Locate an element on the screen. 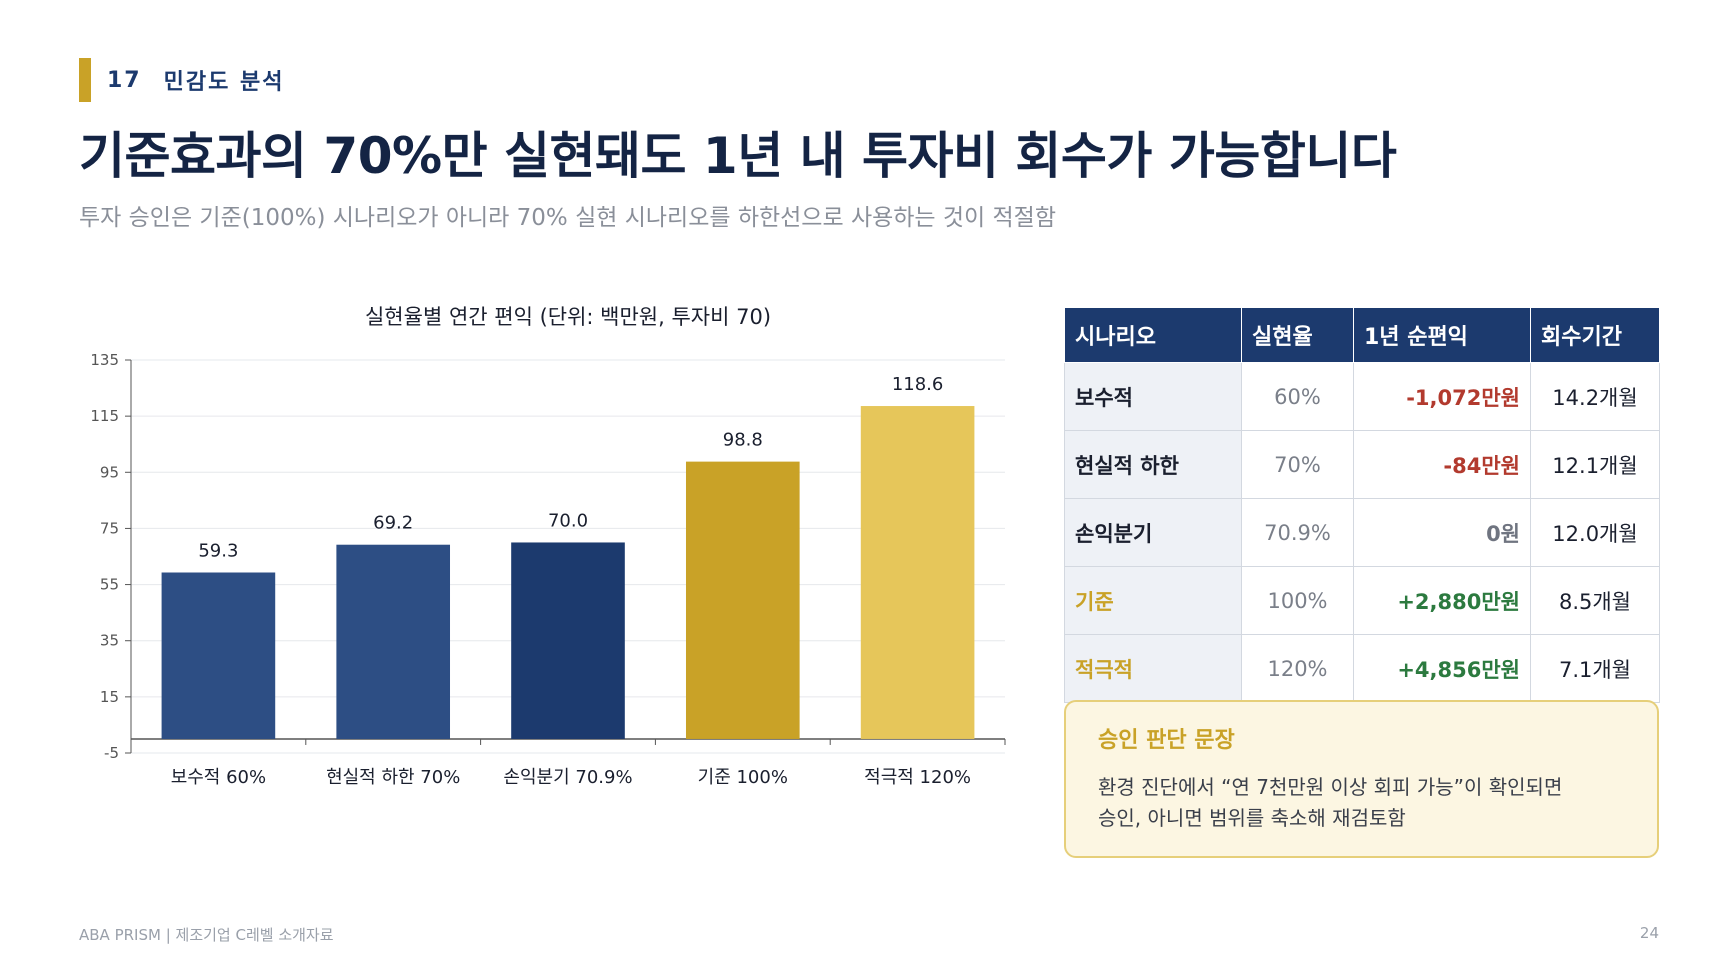 The image size is (1728, 972). table-row: 손익분기 70.9% 0원 12.0개월 is located at coordinates (1362, 532).